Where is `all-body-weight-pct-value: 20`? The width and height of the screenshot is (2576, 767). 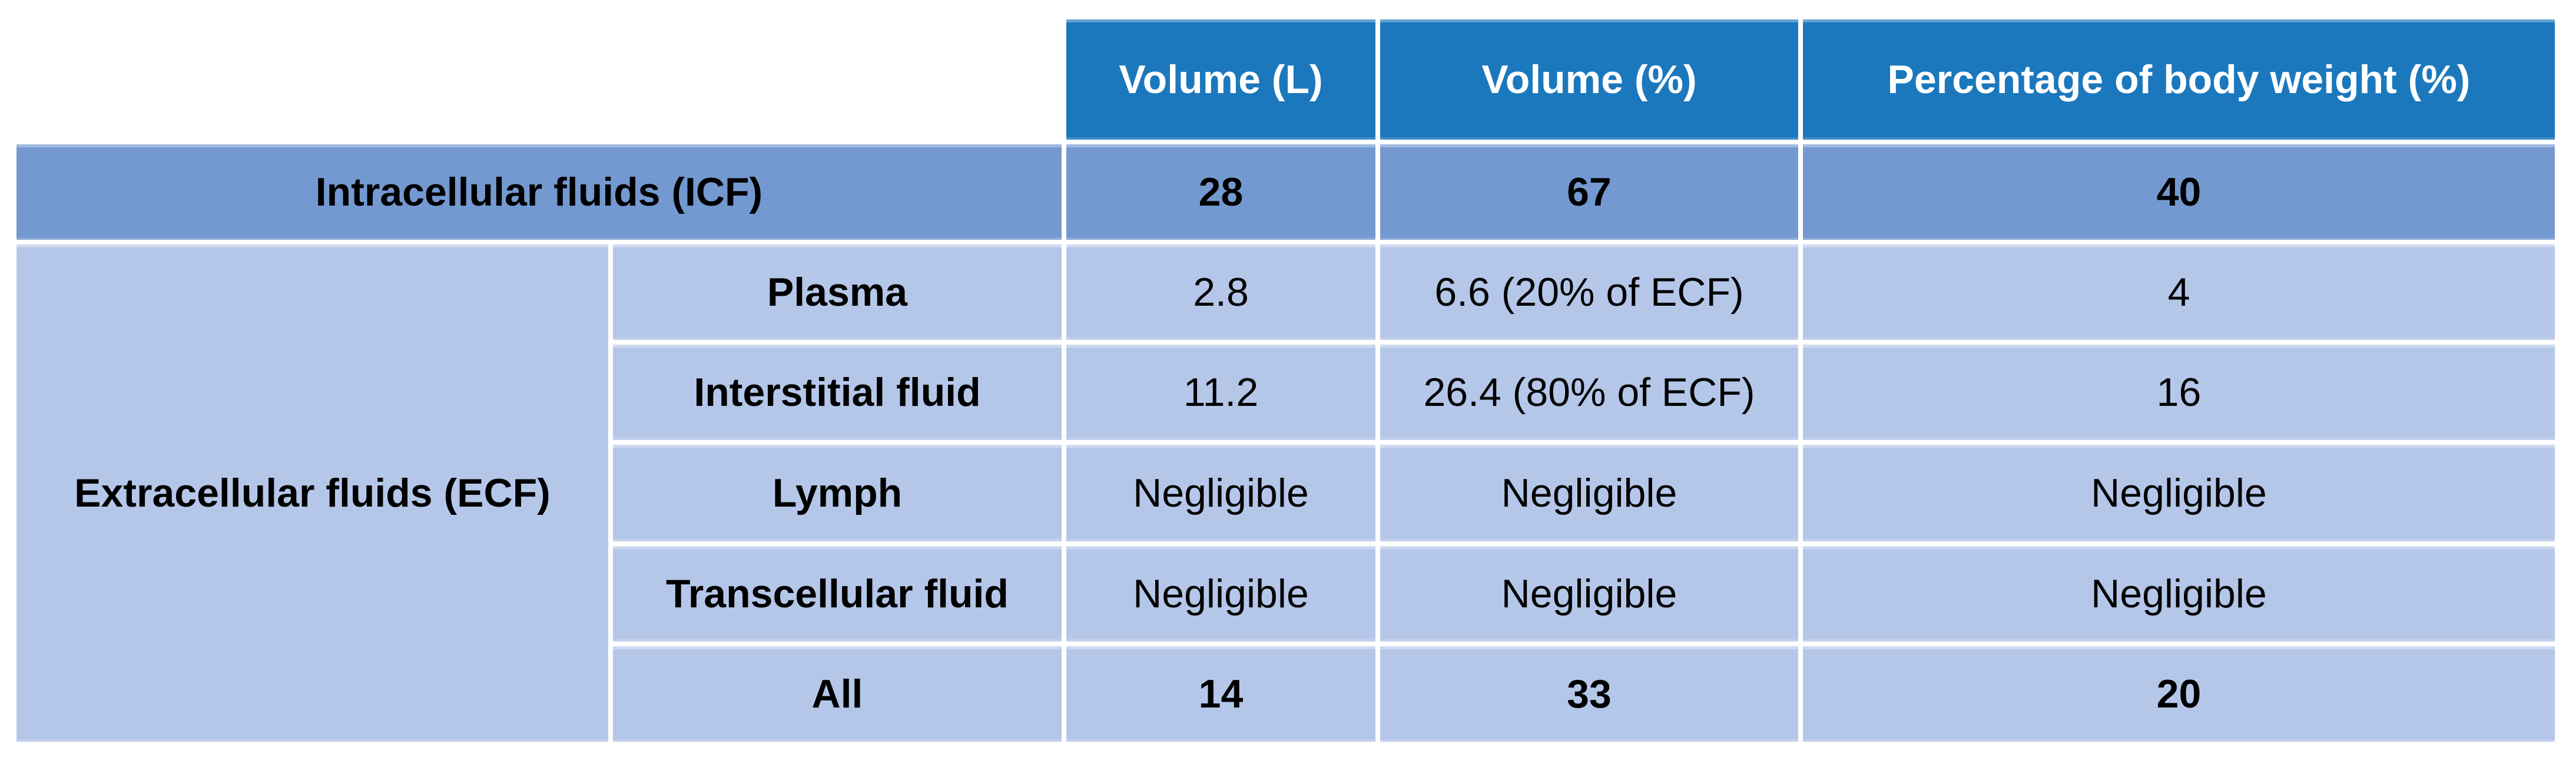
all-body-weight-pct-value: 20 is located at coordinates (2179, 694).